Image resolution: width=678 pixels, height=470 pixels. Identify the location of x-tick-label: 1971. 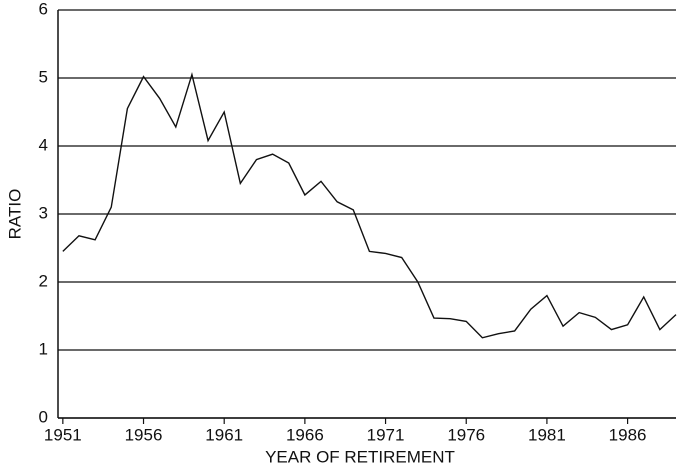
(386, 434).